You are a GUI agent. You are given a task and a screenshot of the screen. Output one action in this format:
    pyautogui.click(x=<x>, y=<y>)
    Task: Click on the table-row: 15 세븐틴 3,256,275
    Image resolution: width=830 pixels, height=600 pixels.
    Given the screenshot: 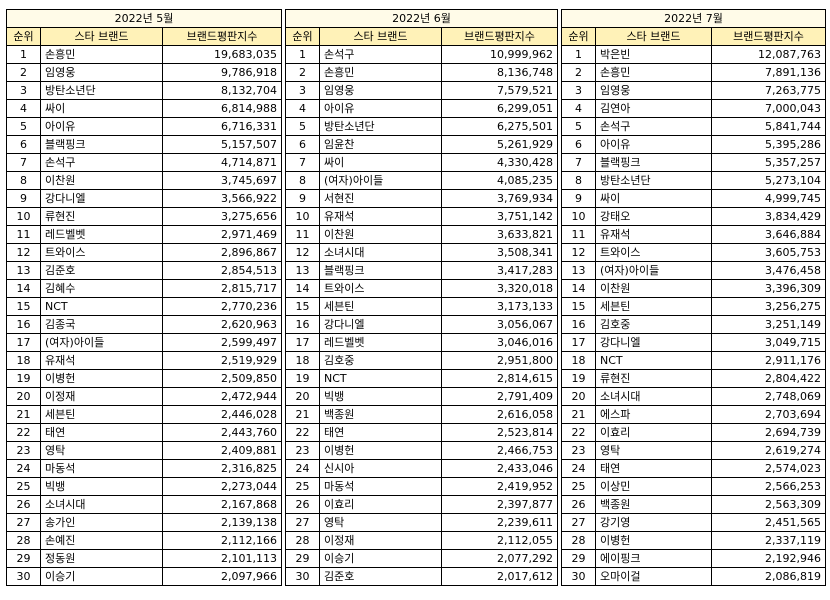 What is the action you would take?
    pyautogui.click(x=693, y=306)
    